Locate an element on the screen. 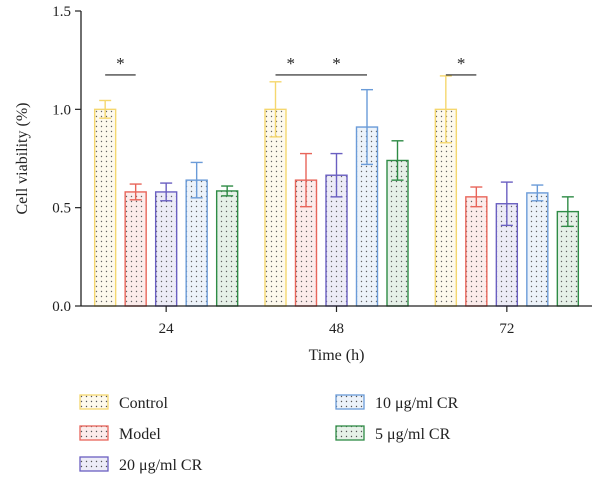 Image resolution: width=600 pixels, height=479 pixels. x-tick-label: 72 is located at coordinates (506, 329).